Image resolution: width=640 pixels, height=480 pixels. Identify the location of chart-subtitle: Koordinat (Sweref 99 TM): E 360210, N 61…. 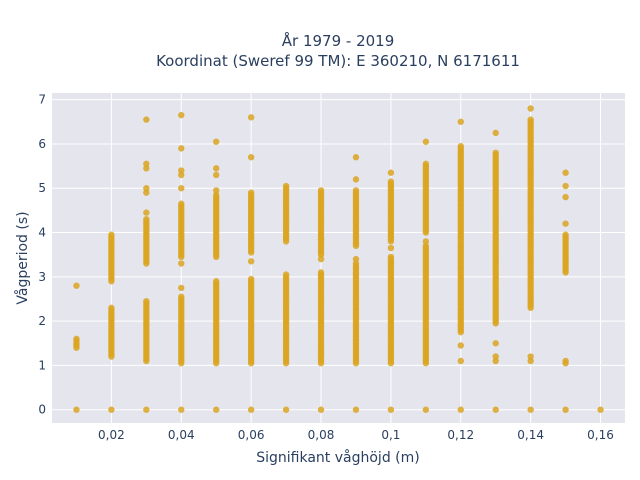
(338, 61).